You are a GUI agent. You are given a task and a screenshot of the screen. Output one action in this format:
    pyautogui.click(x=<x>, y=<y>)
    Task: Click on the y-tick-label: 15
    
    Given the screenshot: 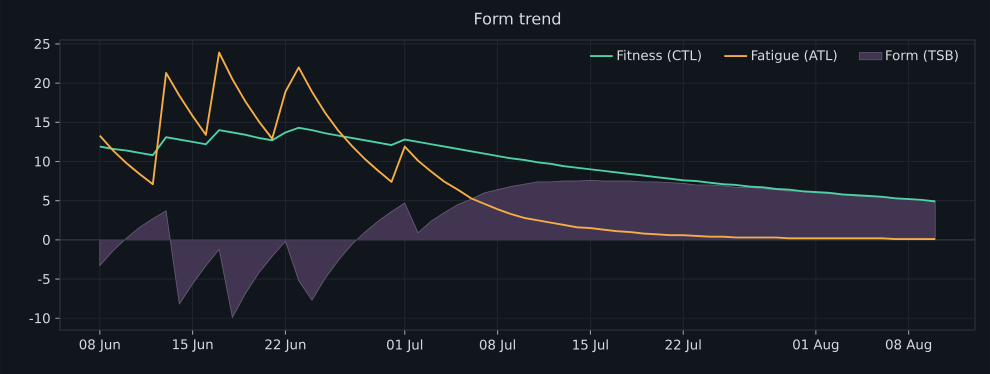 What is the action you would take?
    pyautogui.click(x=42, y=122)
    